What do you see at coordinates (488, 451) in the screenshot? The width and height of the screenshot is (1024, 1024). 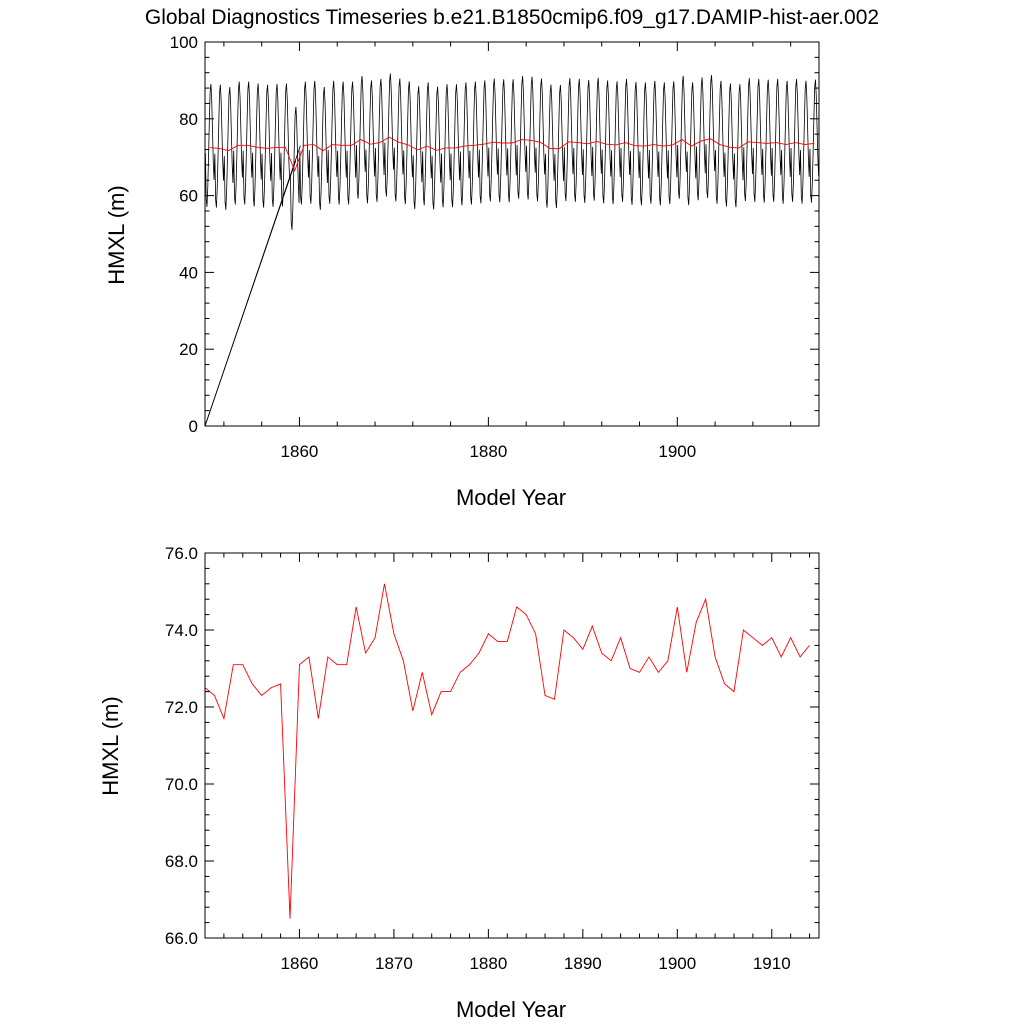 I see `top-x-tick-label: 1880` at bounding box center [488, 451].